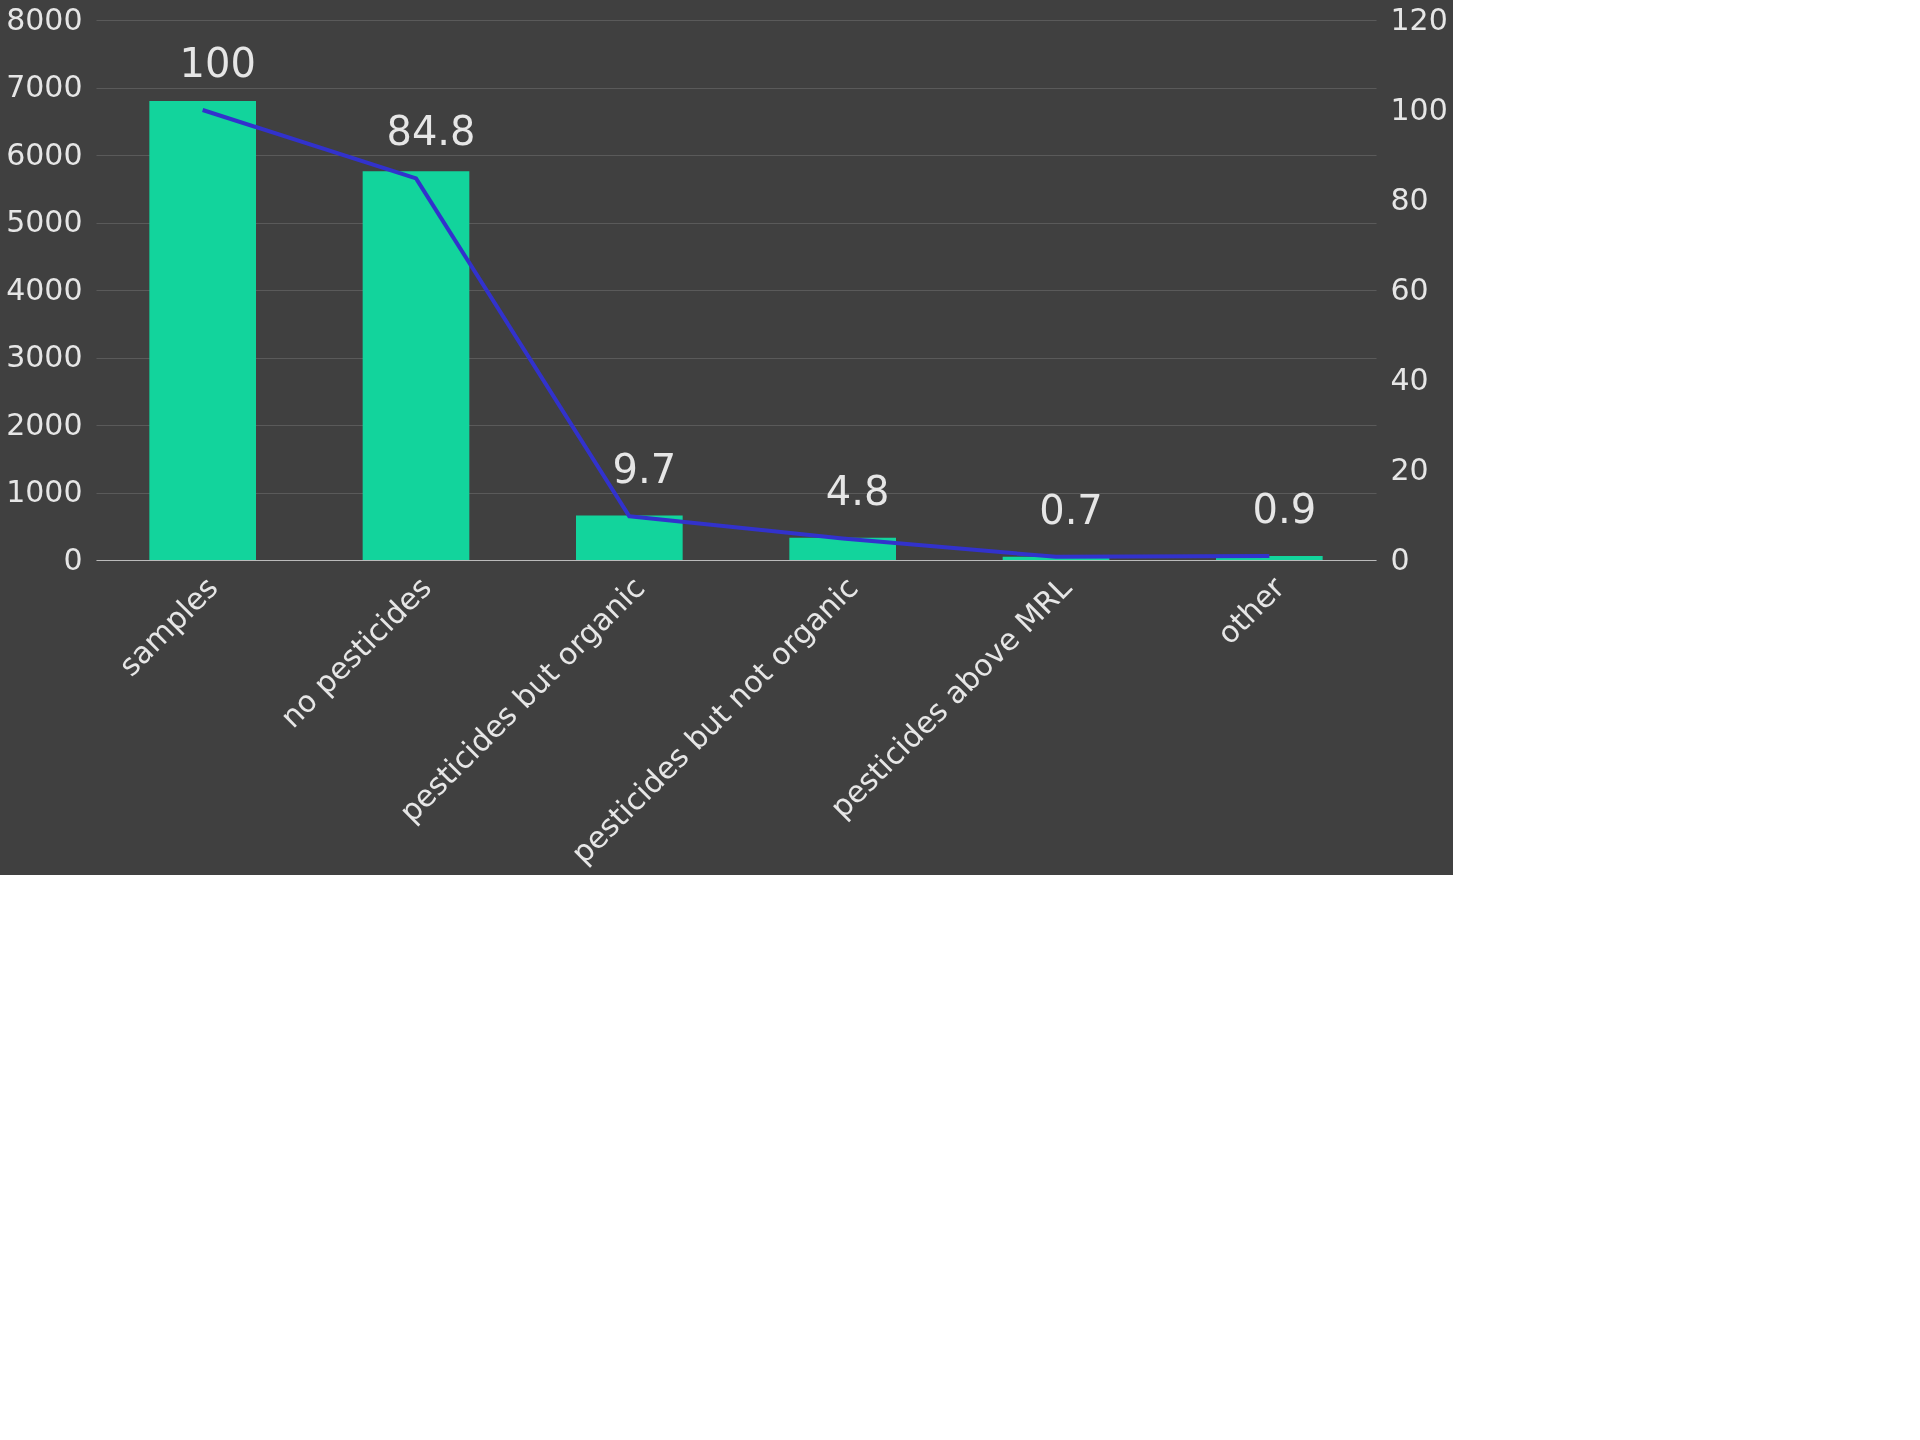  What do you see at coordinates (44, 356) in the screenshot?
I see `y-tick-label: 3000` at bounding box center [44, 356].